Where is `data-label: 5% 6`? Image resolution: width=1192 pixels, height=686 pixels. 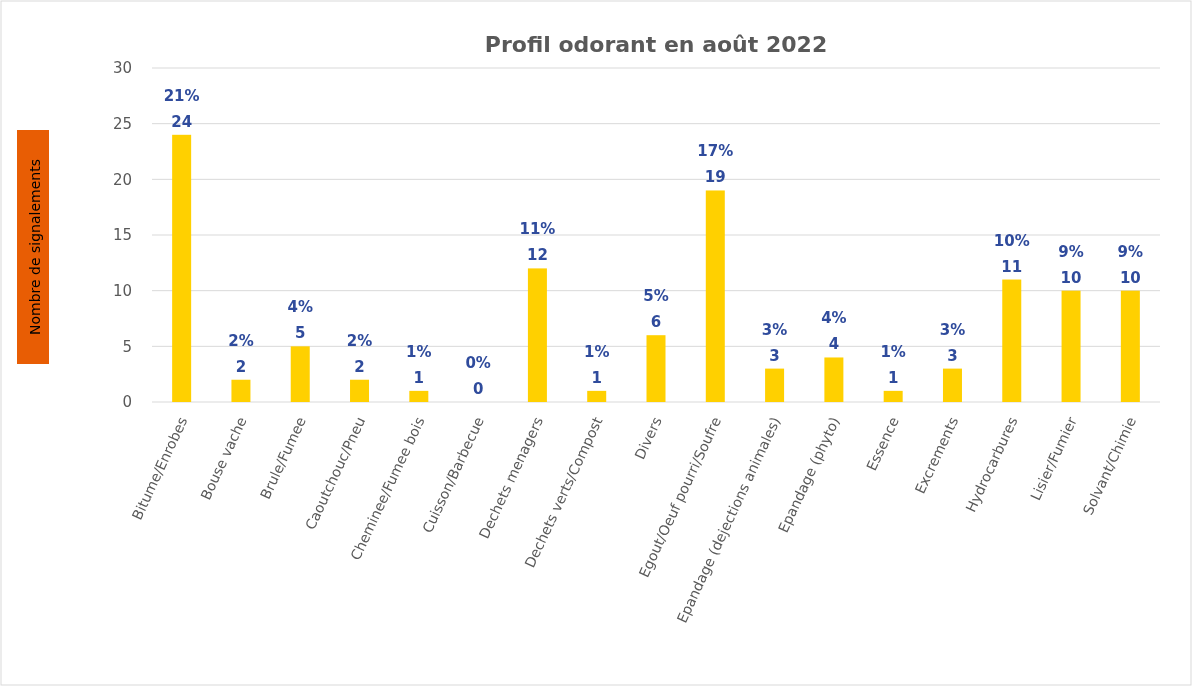
data-label: 5% 6 is located at coordinates (656, 309).